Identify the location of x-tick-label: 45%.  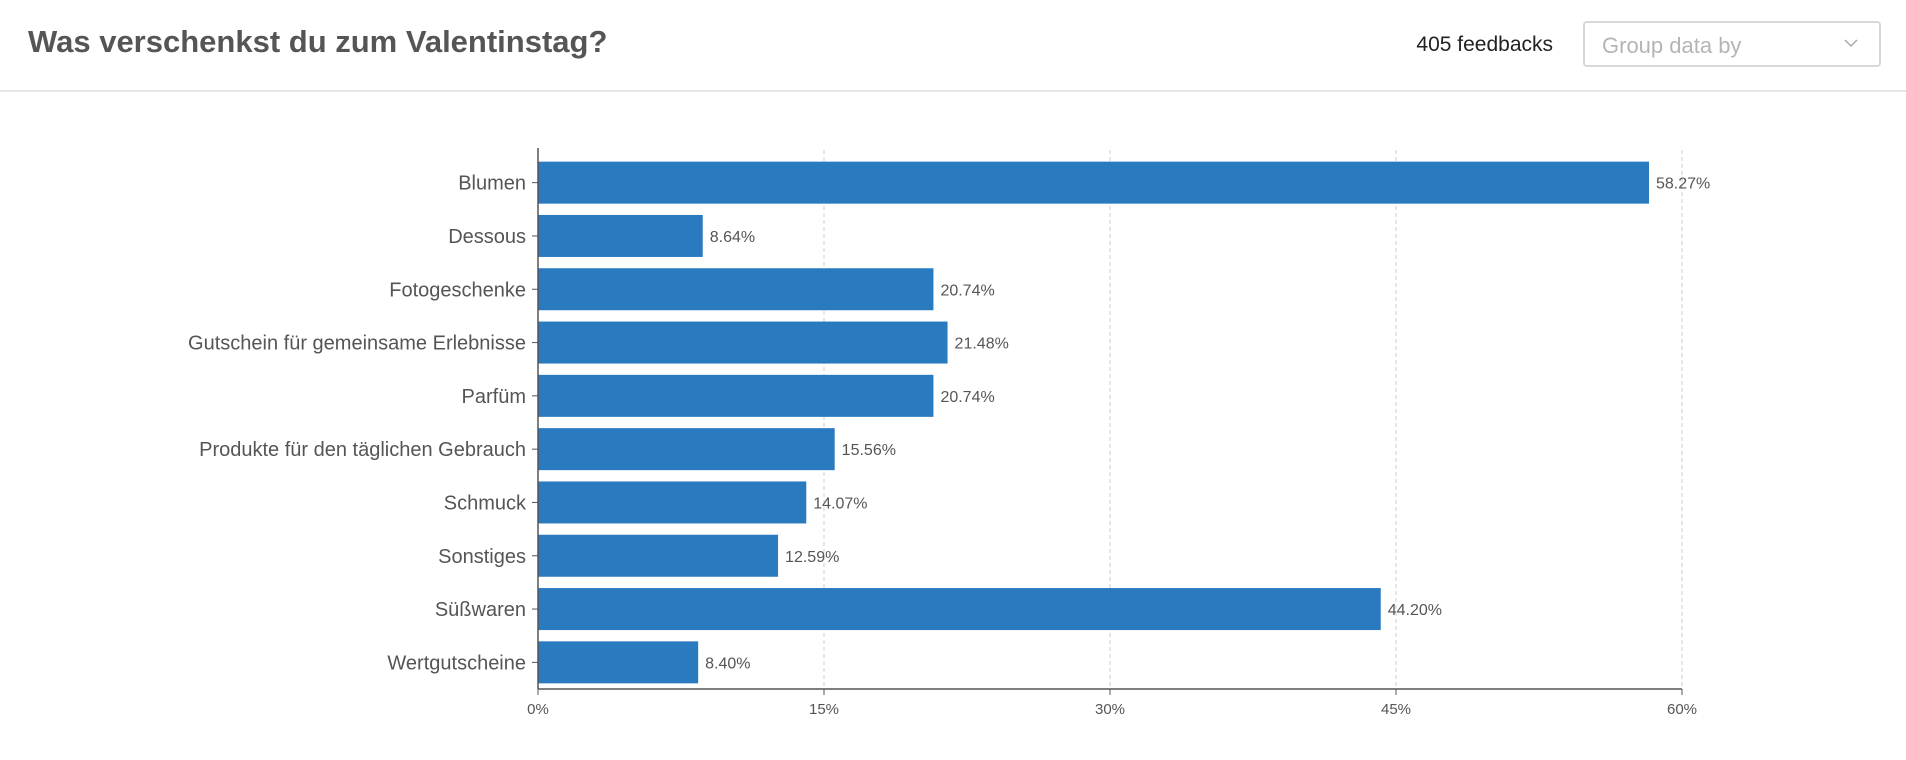
(1396, 709).